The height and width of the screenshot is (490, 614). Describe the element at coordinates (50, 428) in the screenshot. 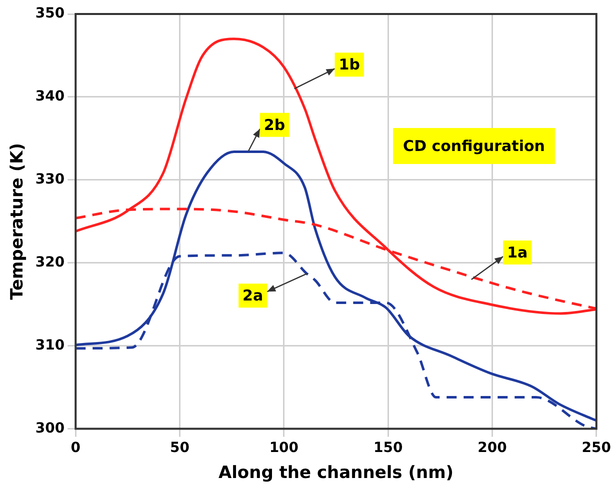

I see `y-tick-label: 300` at that location.